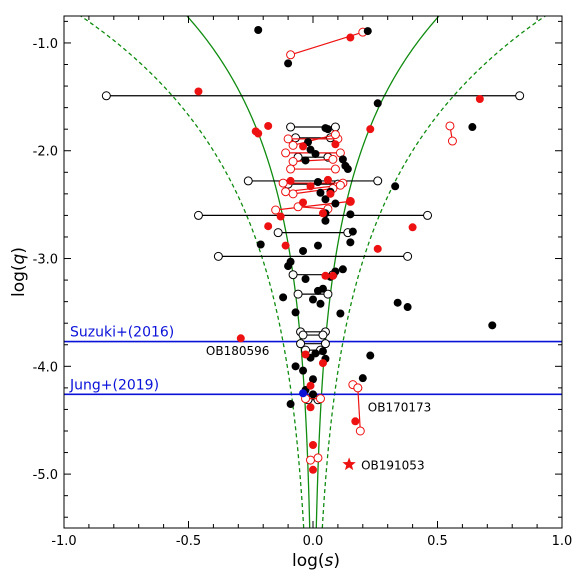  What do you see at coordinates (122, 333) in the screenshot?
I see `survey-limit-label: Suzuki+(2016)` at bounding box center [122, 333].